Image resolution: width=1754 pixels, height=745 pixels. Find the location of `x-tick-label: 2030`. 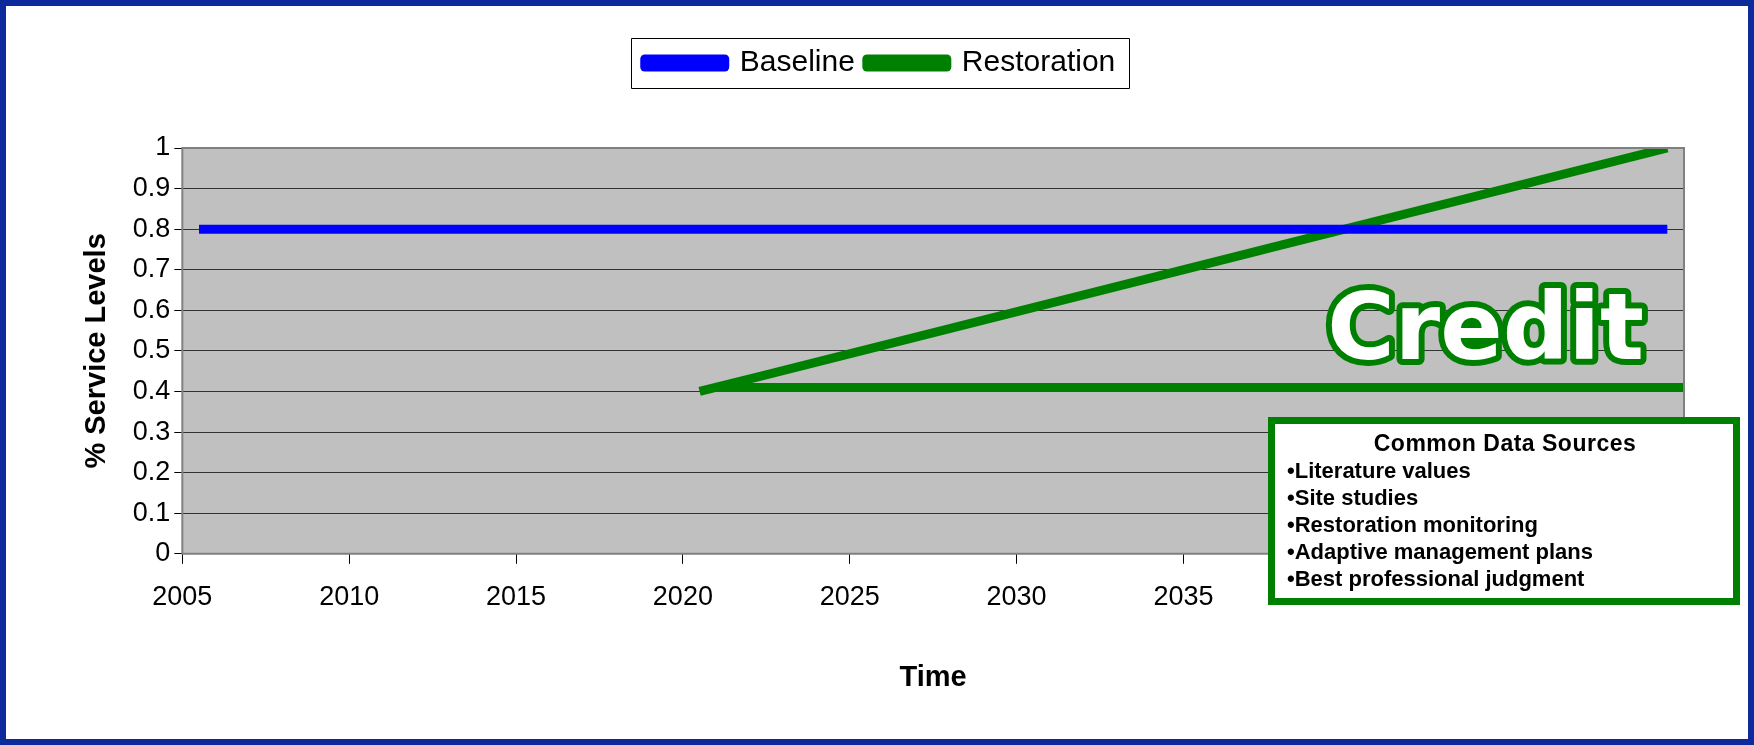

x-tick-label: 2030 is located at coordinates (1016, 596).